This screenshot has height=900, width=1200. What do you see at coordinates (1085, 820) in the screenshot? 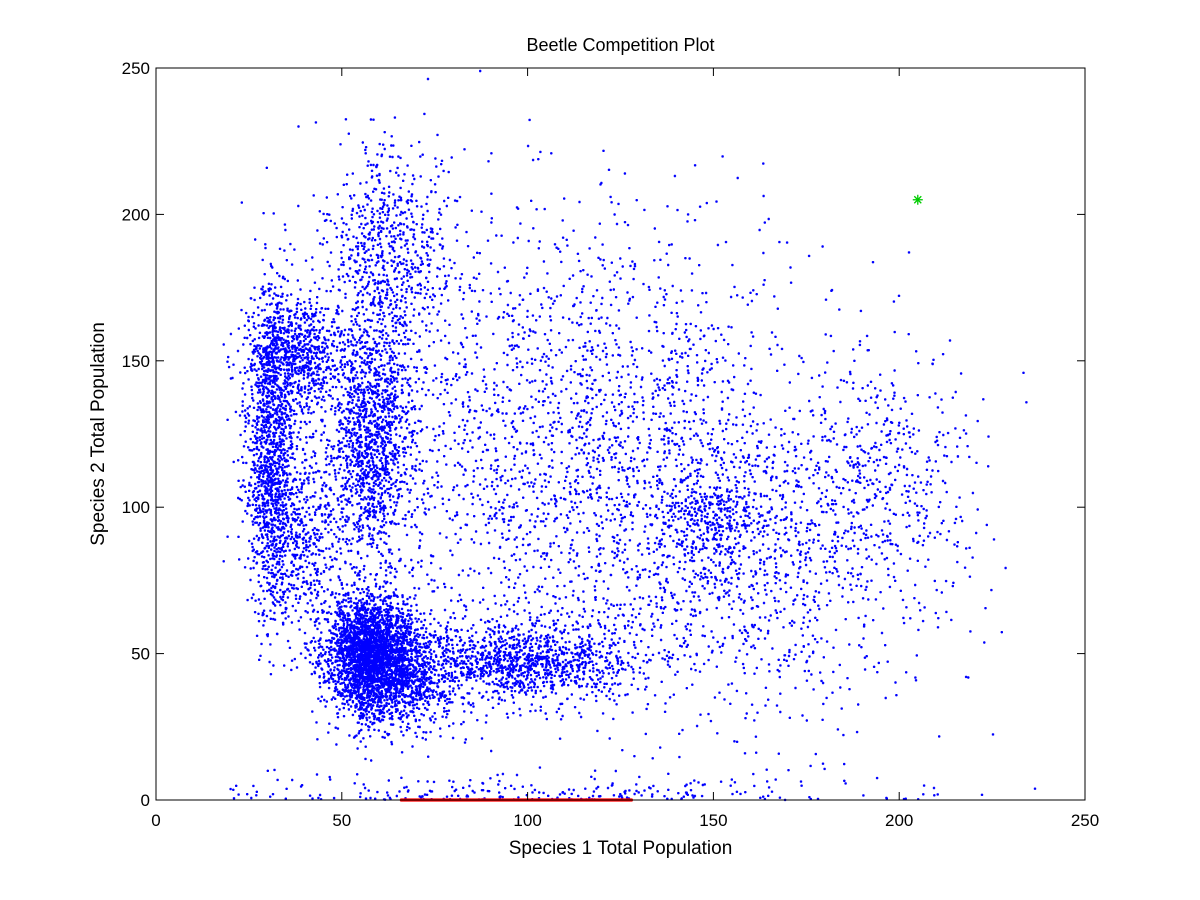
I see `x-tick-label: 250` at bounding box center [1085, 820].